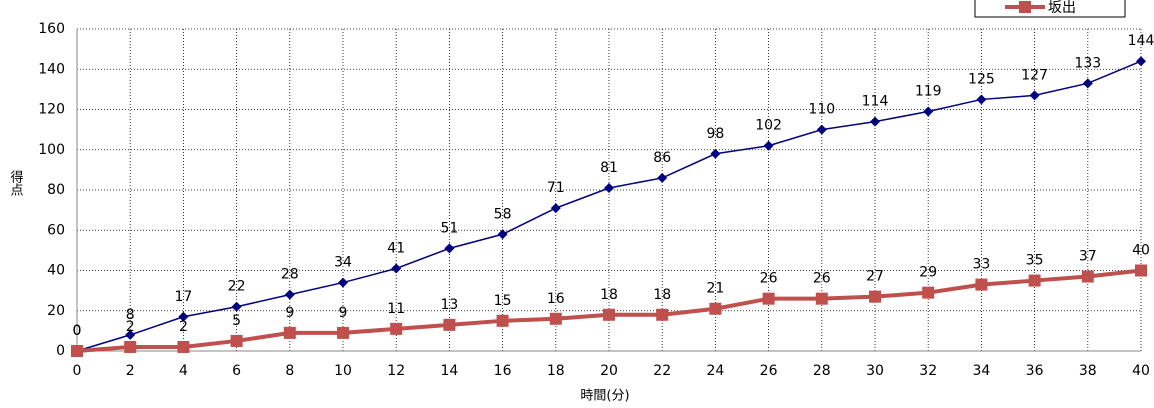 This screenshot has width=1154, height=408. I want to click on x-tick-label: 8, so click(289, 371).